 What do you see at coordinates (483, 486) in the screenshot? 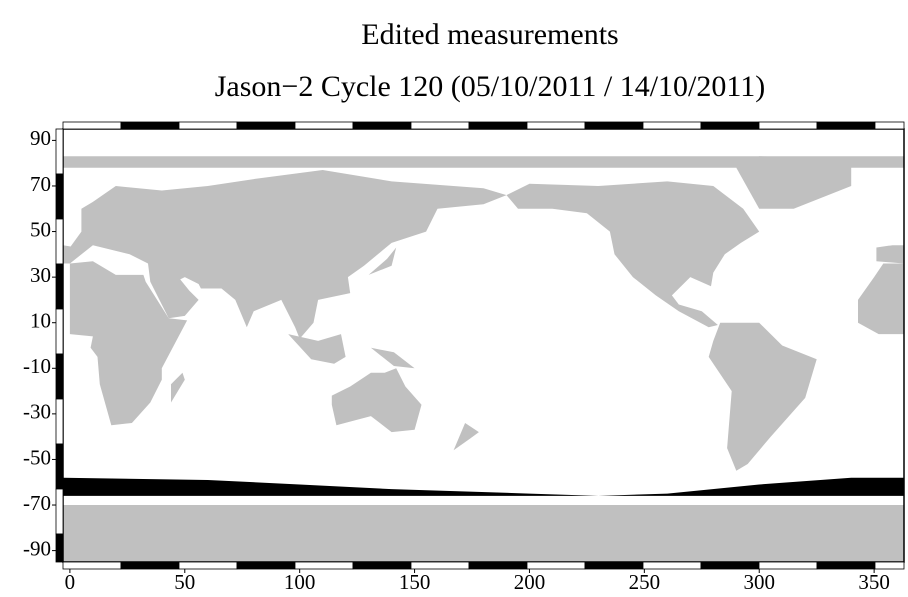
I see `ice-edge` at bounding box center [483, 486].